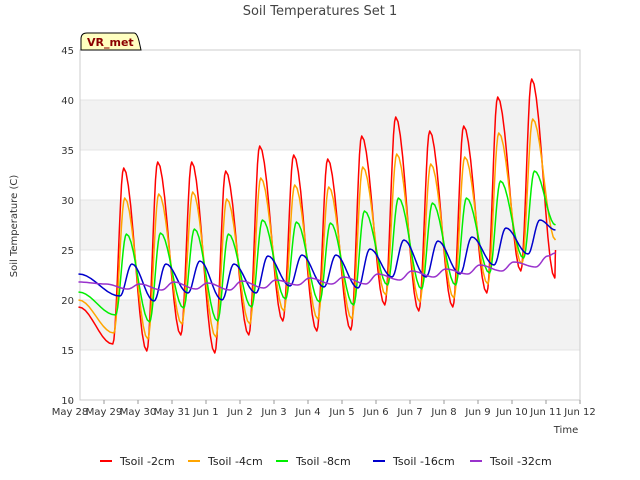 The height and width of the screenshot is (480, 640). I want to click on y-axis-label: Soil Temperature (C), so click(14, 226).